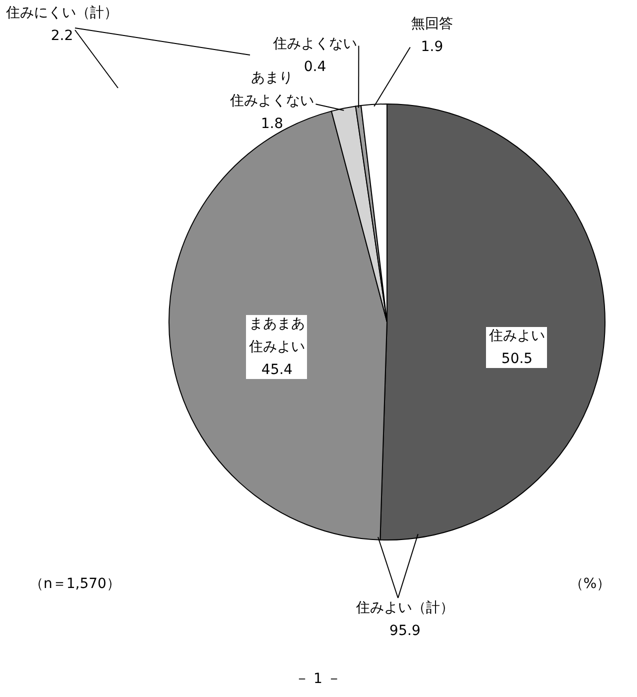 Image resolution: width=637 pixels, height=697 pixels. I want to click on text: （n＝1,570）, so click(75, 584).